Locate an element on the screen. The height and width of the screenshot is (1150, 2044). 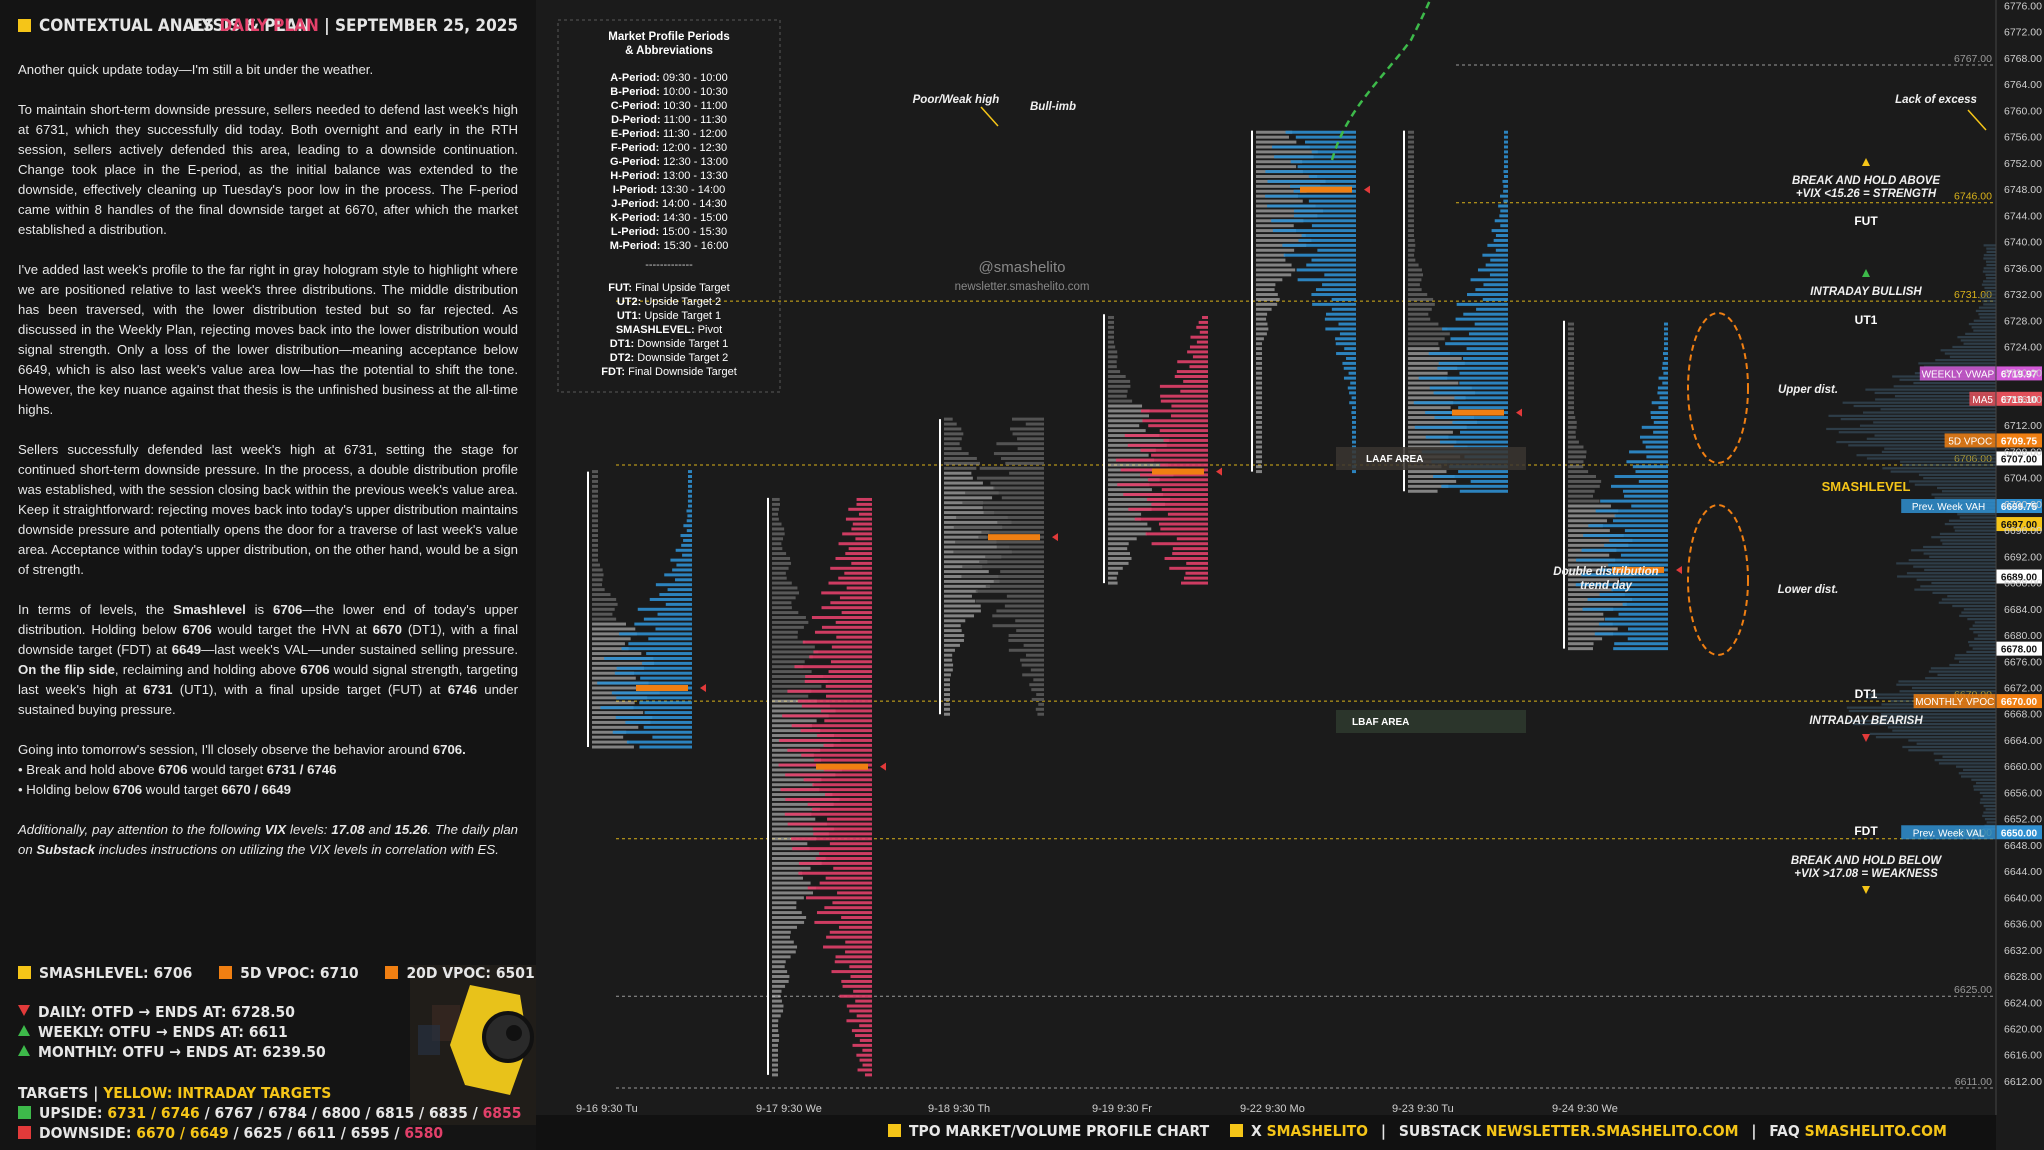
y-tick-label: 6624.00 is located at coordinates (2023, 1003).